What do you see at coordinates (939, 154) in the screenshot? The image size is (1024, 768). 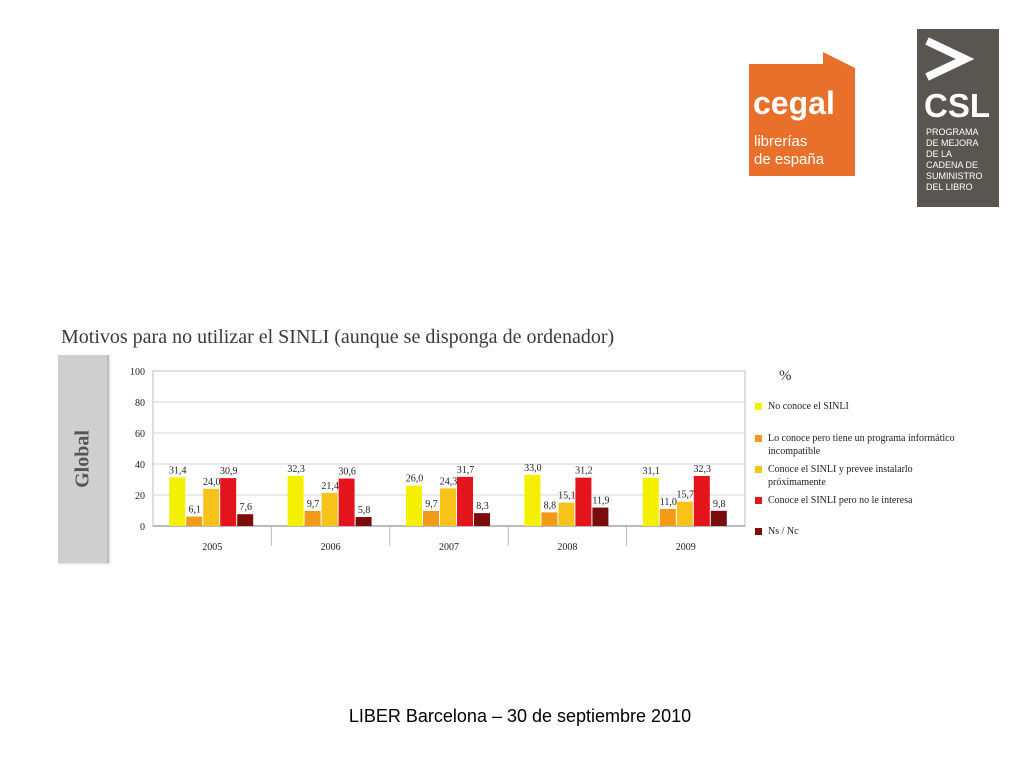 I see `csl-logo-line: DE LA` at bounding box center [939, 154].